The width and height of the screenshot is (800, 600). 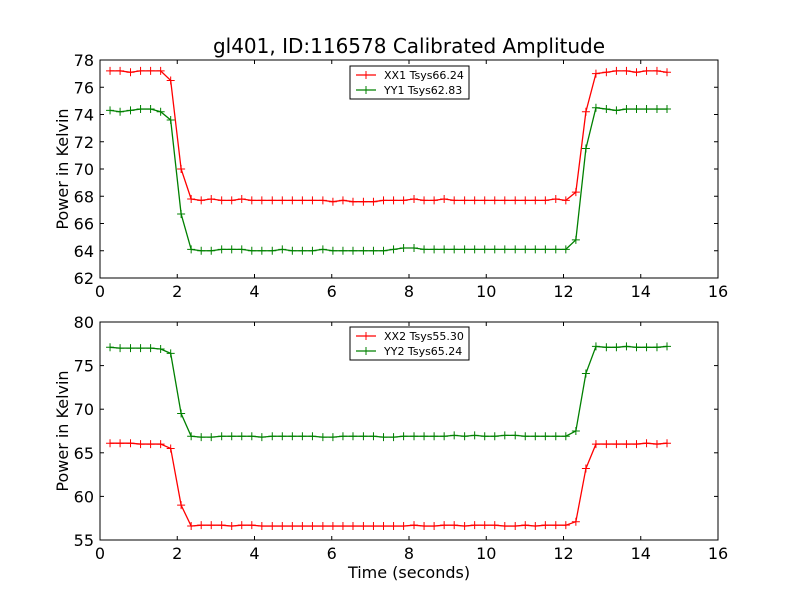 What do you see at coordinates (254, 291) in the screenshot?
I see `x-tick-label: 4` at bounding box center [254, 291].